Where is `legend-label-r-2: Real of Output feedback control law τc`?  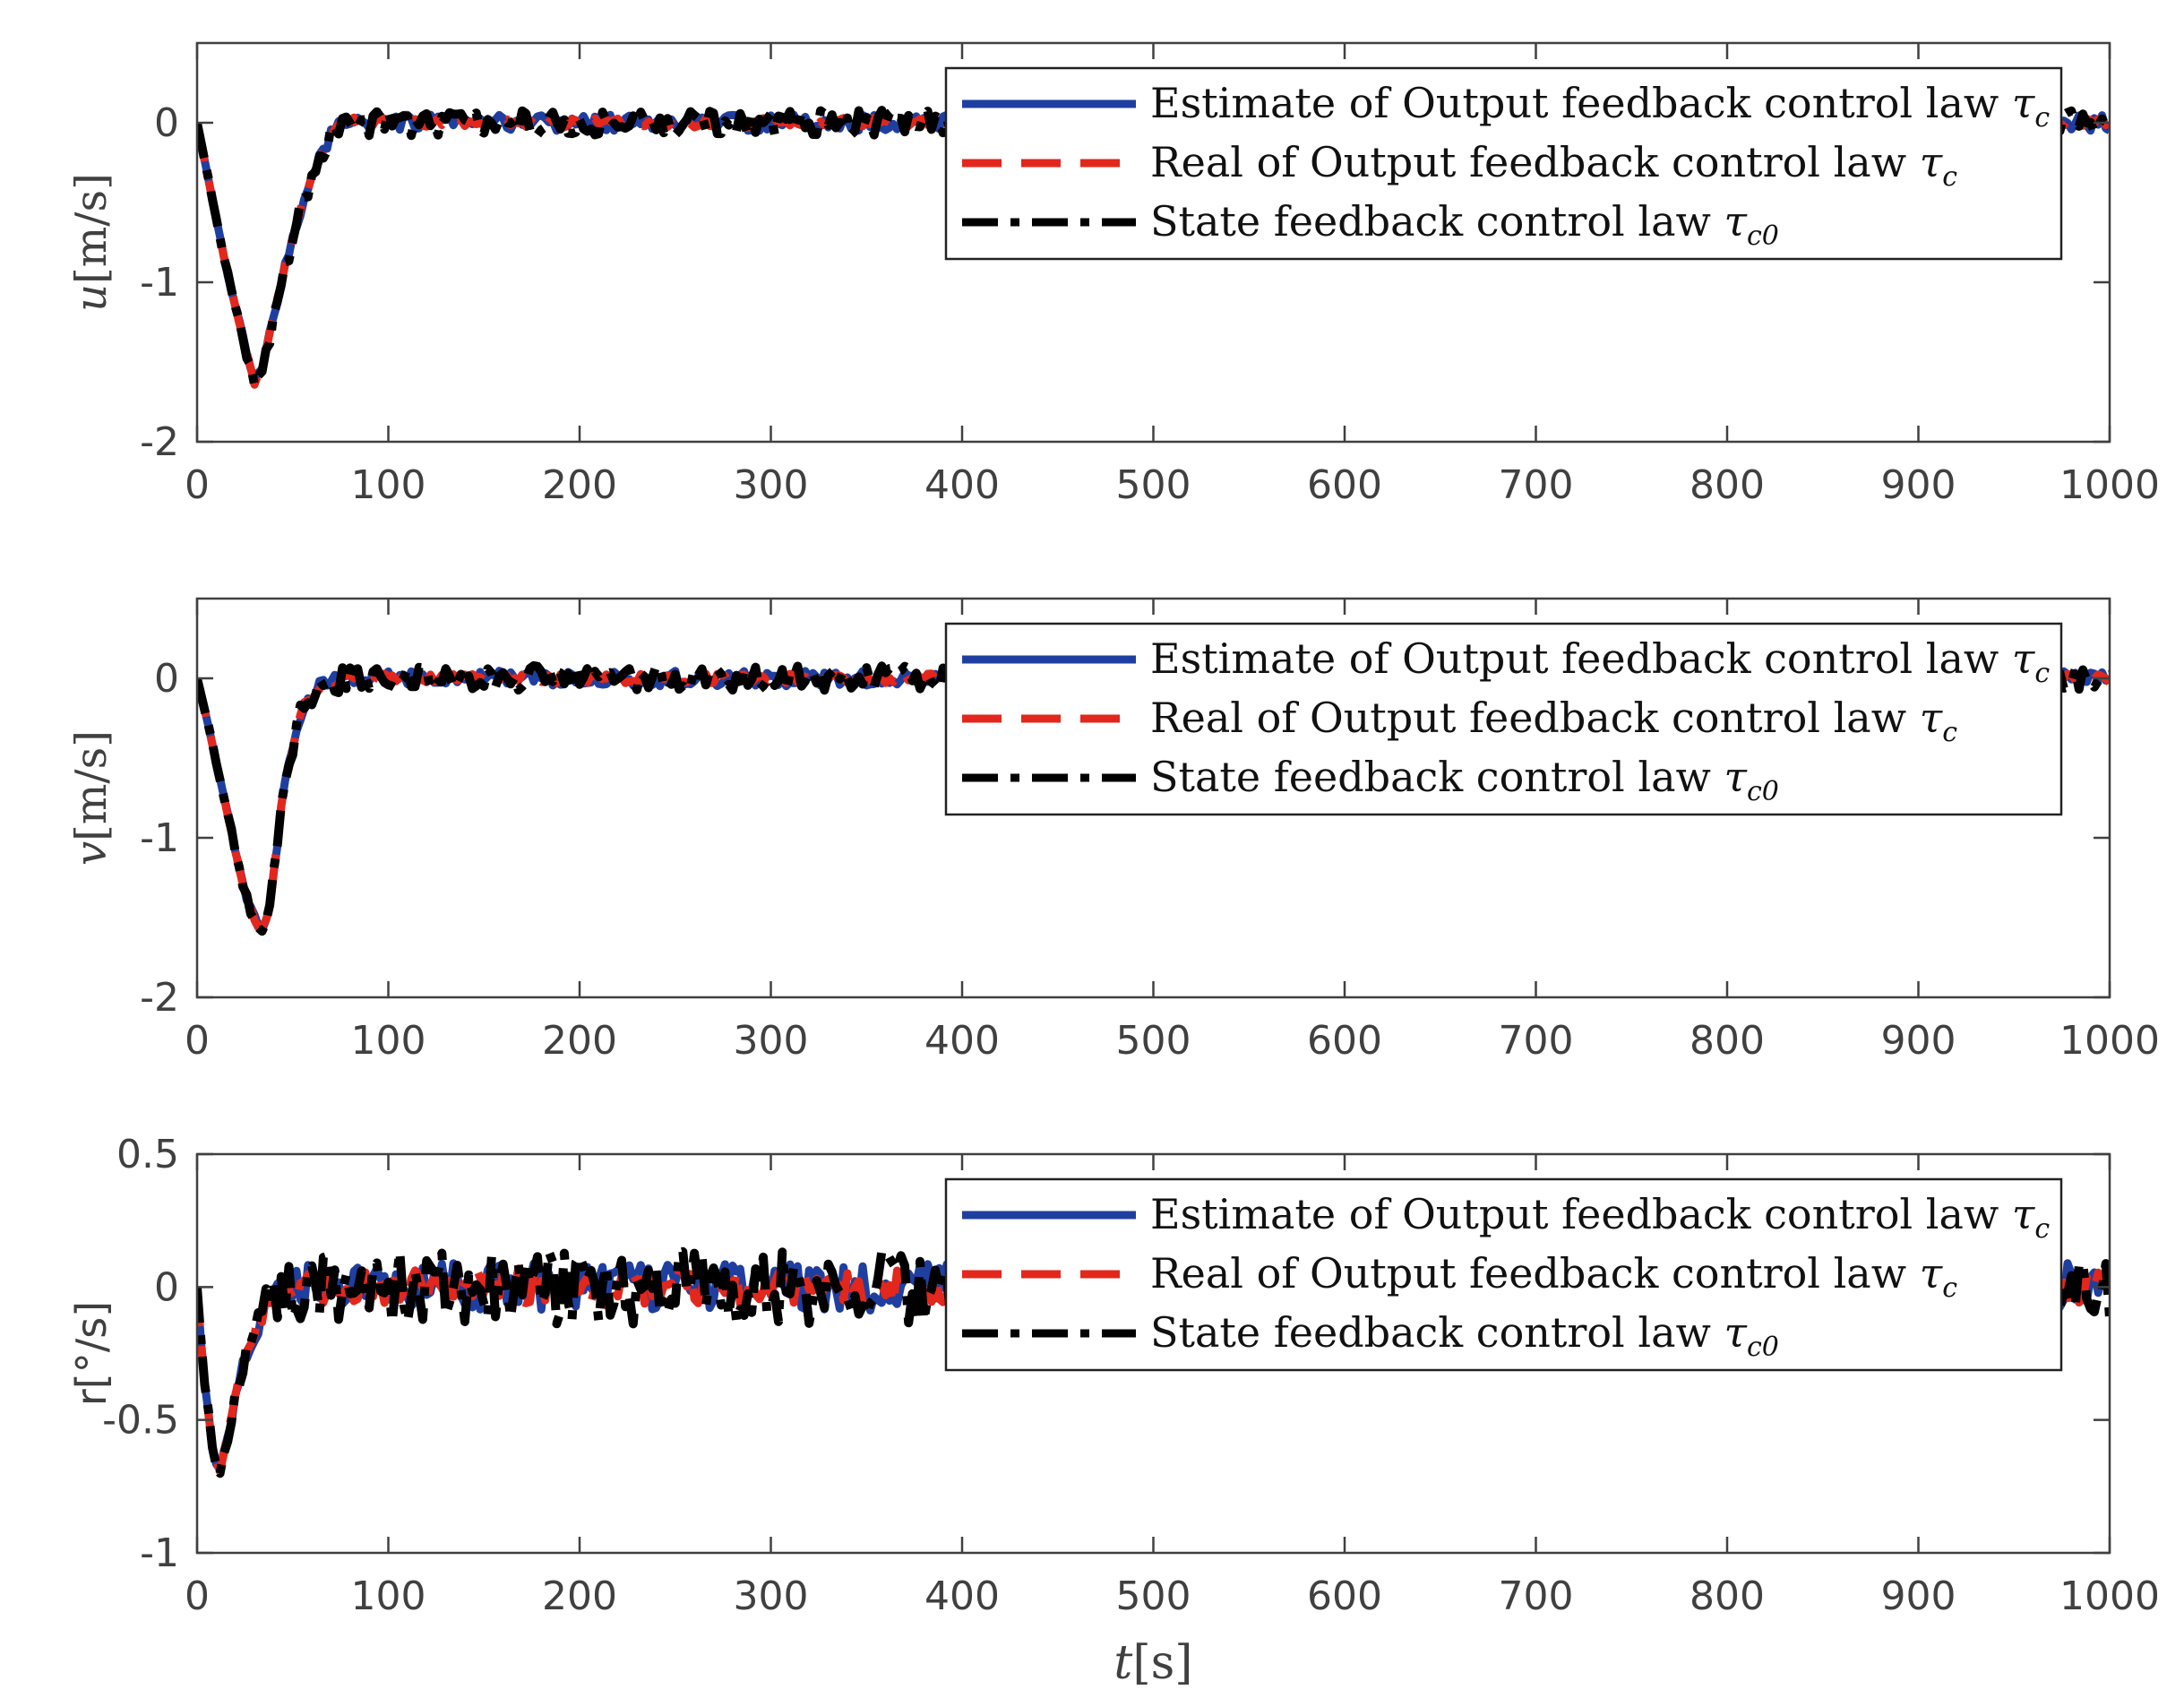 legend-label-r-2: Real of Output feedback control law τc is located at coordinates (1553, 1276).